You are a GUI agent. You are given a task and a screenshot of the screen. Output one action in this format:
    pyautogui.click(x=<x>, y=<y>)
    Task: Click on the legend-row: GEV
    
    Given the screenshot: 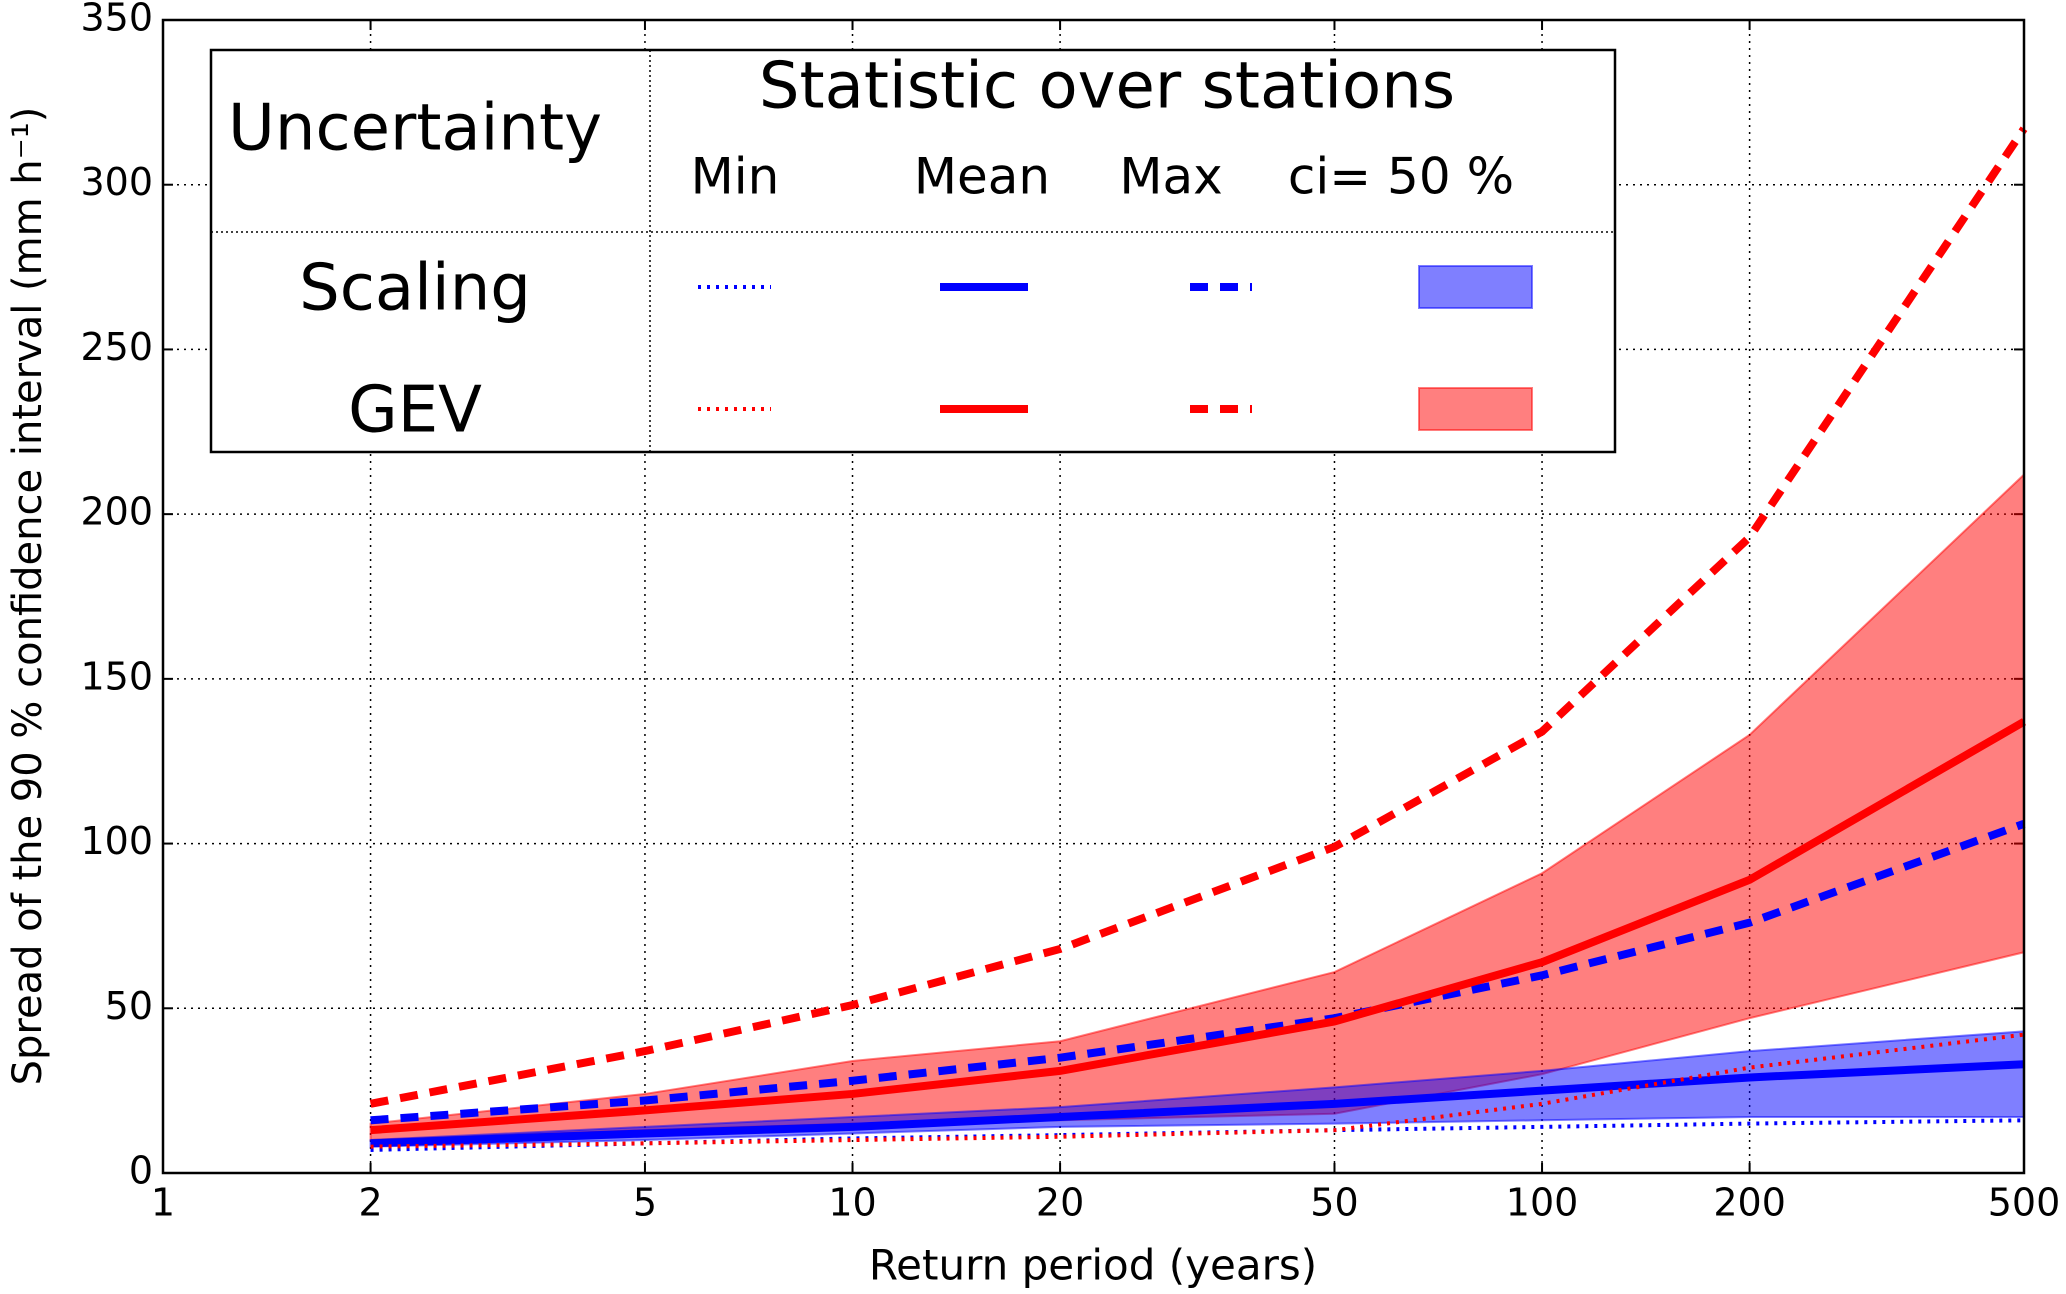 What is the action you would take?
    pyautogui.click(x=415, y=411)
    